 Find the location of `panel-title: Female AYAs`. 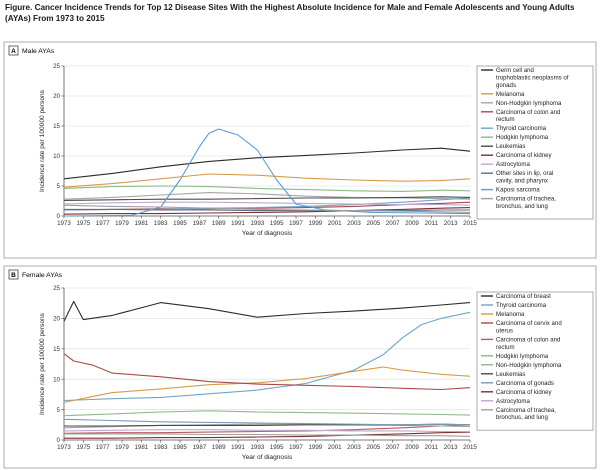

panel-title: Female AYAs is located at coordinates (42, 275).